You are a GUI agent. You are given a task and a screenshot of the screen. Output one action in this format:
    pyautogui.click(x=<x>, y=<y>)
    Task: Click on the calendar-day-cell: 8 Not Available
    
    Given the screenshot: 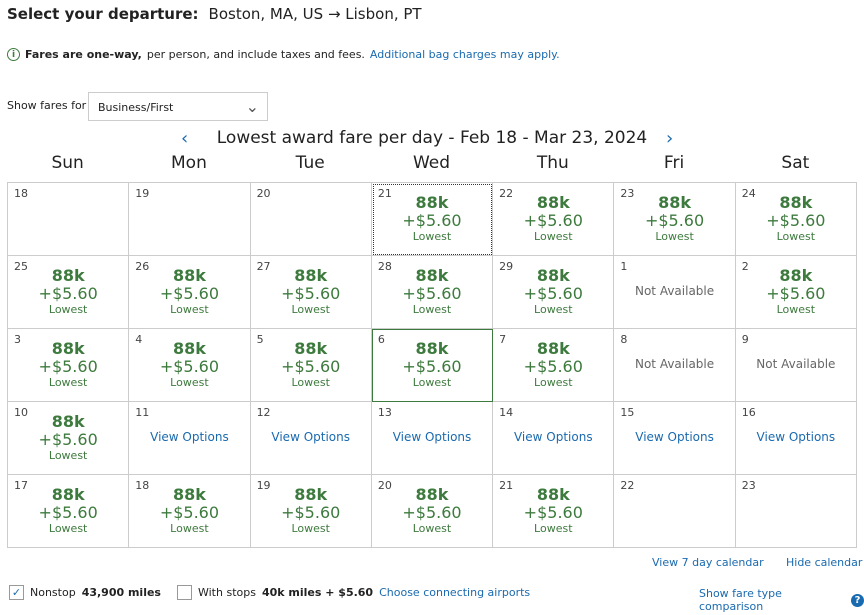 What is the action you would take?
    pyautogui.click(x=675, y=365)
    